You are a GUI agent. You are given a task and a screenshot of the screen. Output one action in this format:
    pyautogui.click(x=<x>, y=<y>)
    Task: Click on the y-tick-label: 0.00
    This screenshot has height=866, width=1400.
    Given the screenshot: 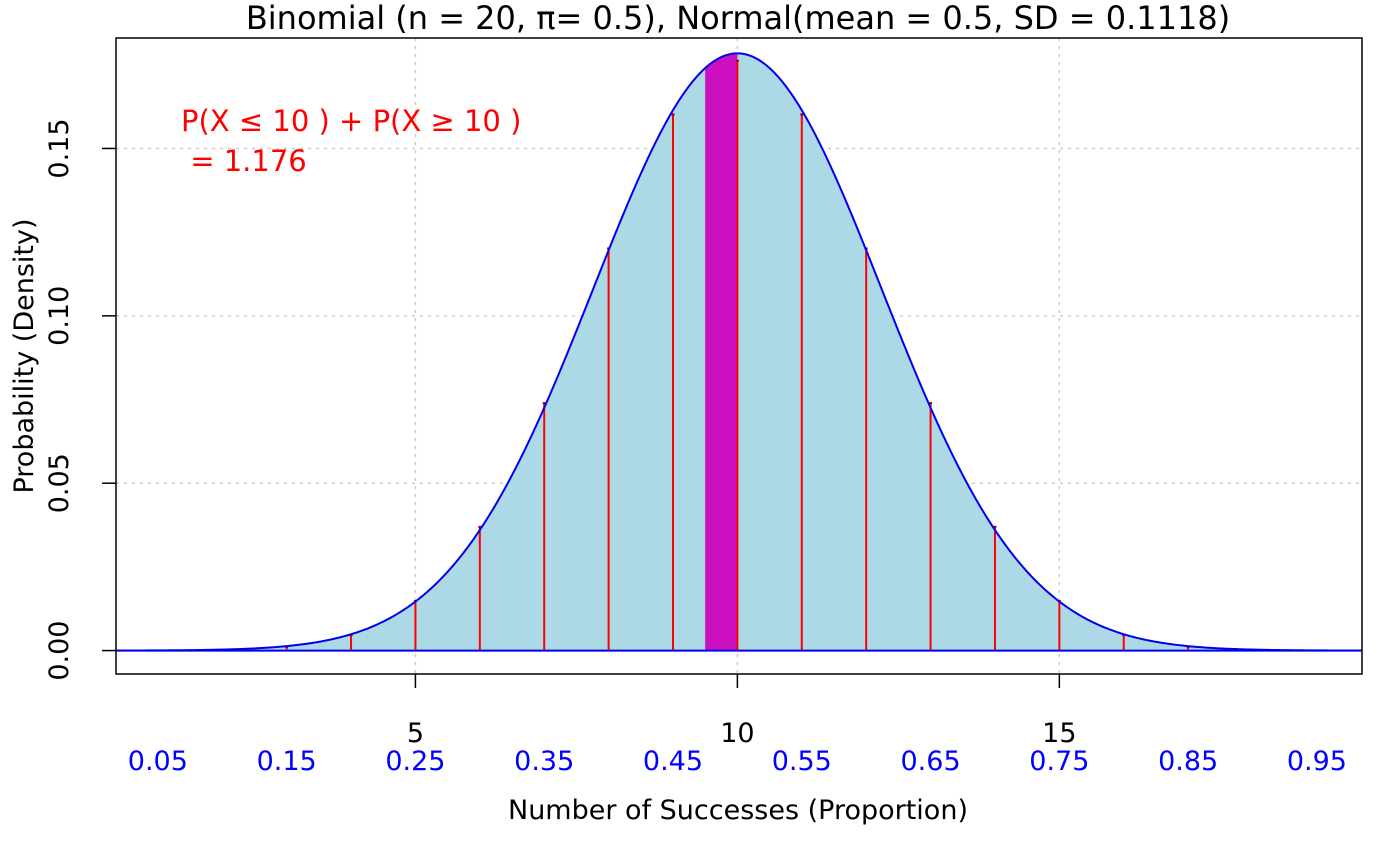 What is the action you would take?
    pyautogui.click(x=59, y=651)
    